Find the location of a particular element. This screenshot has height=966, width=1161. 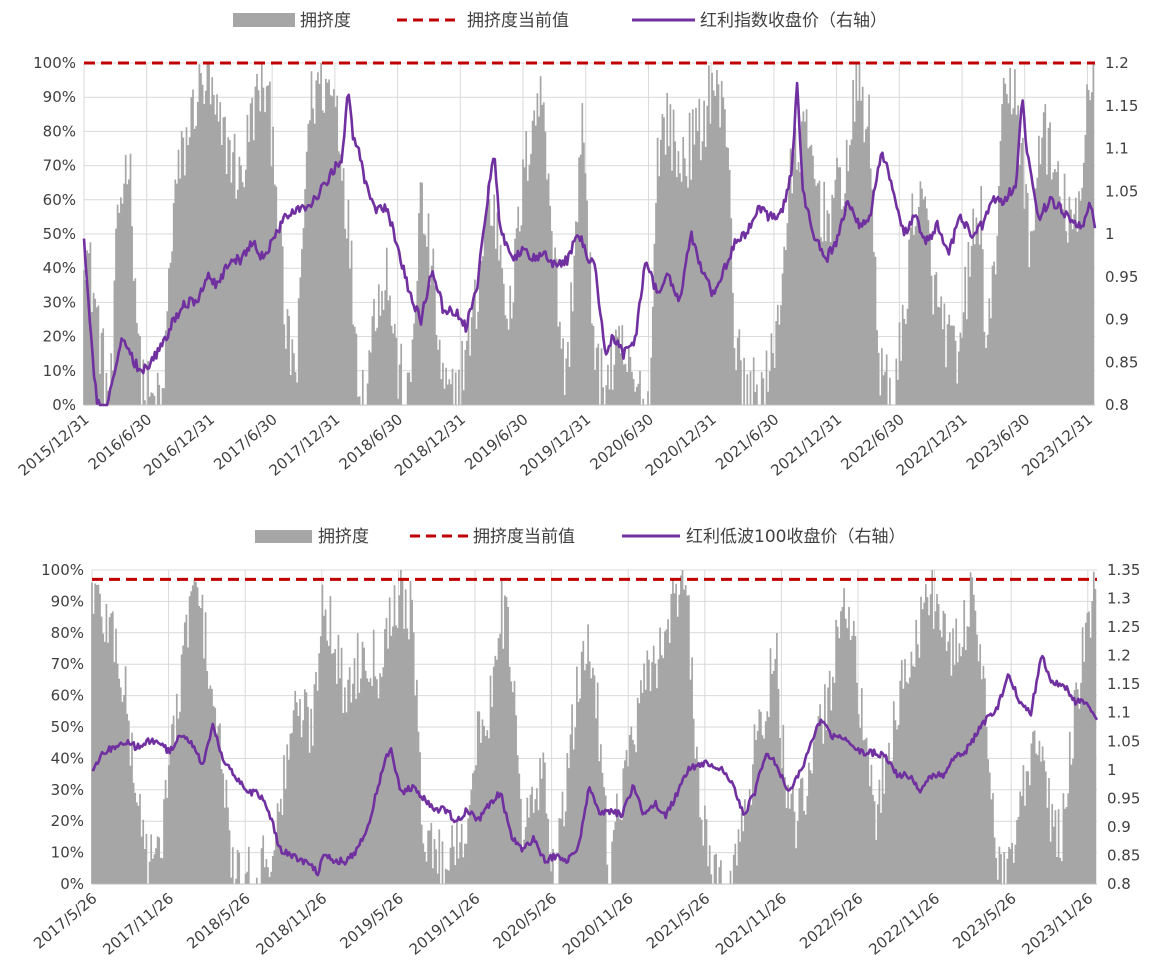

bottom-xtick: 2018/11/26 is located at coordinates (292, 923).